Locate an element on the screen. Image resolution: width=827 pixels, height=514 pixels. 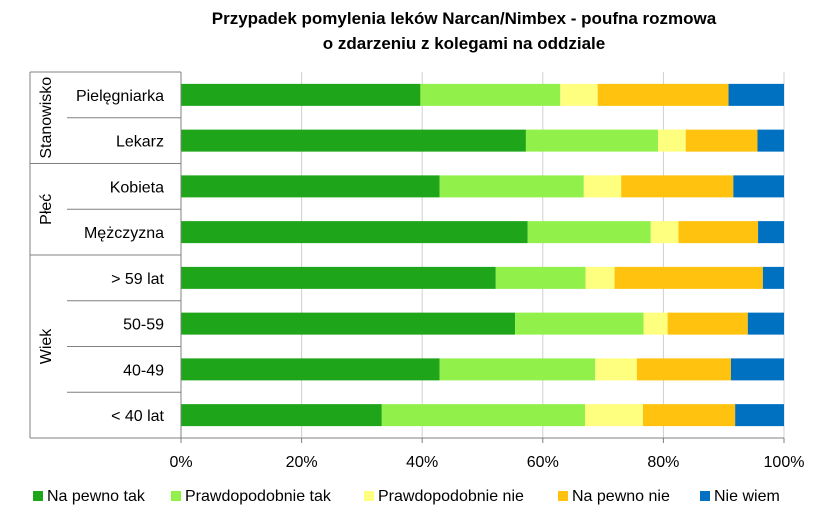
group-label: Płeć is located at coordinates (46, 209).